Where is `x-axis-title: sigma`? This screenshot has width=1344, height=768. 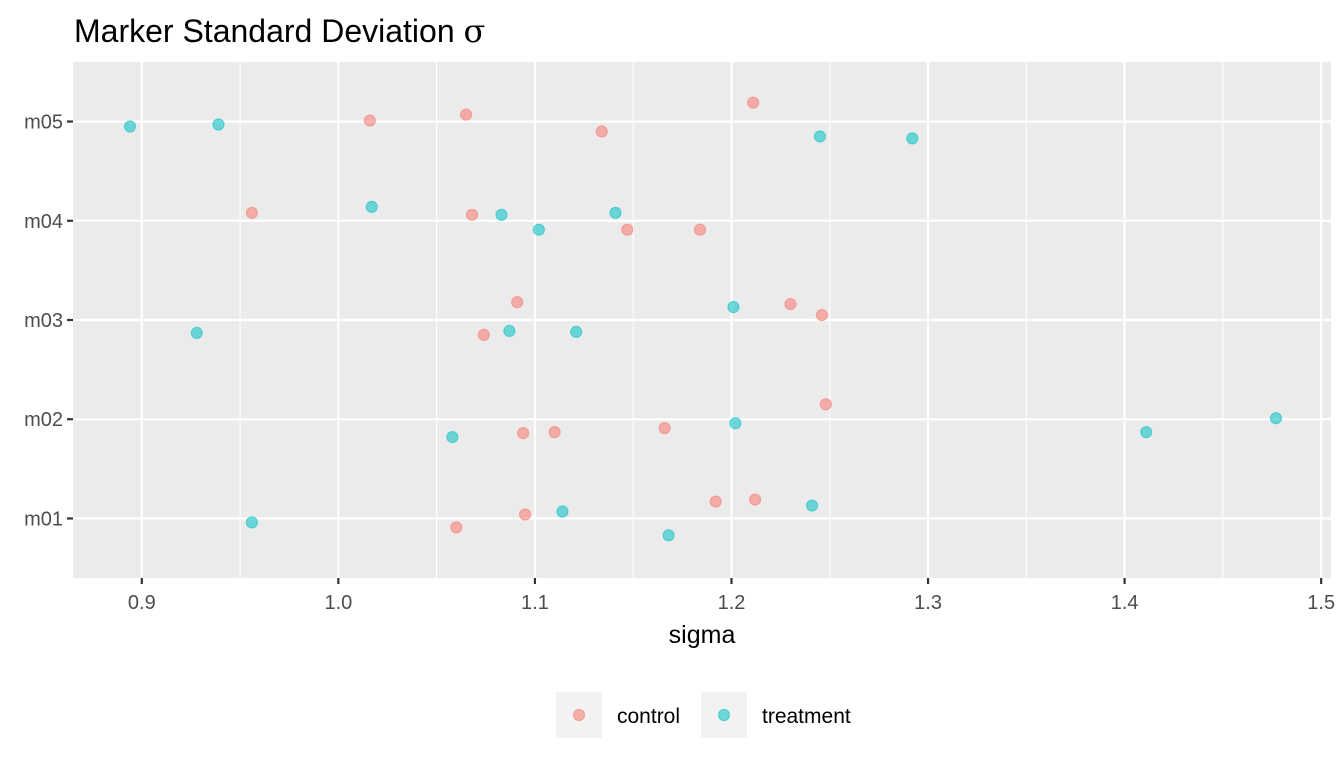 x-axis-title: sigma is located at coordinates (702, 635).